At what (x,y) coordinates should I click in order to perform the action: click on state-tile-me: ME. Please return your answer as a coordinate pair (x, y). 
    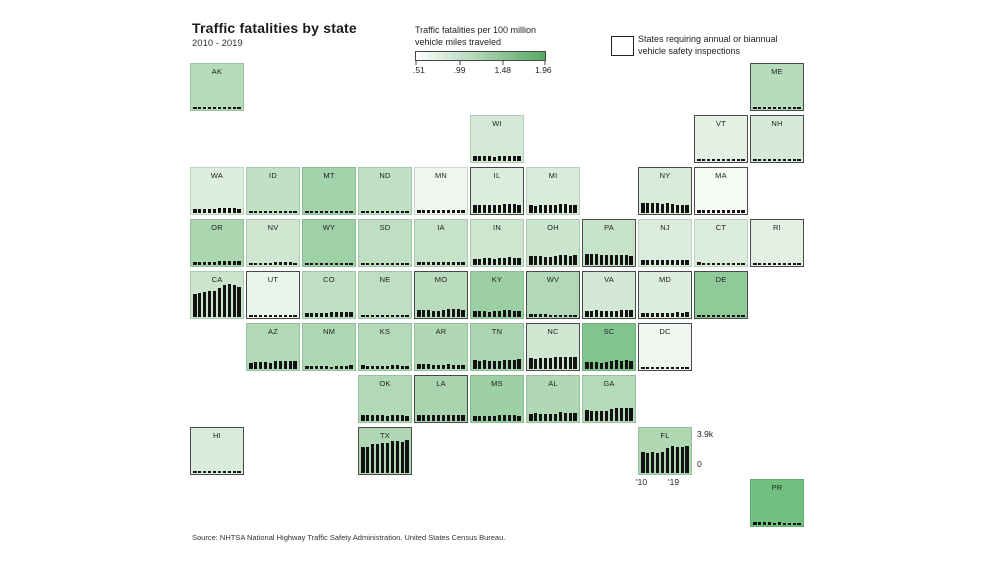
    Looking at the image, I should click on (777, 87).